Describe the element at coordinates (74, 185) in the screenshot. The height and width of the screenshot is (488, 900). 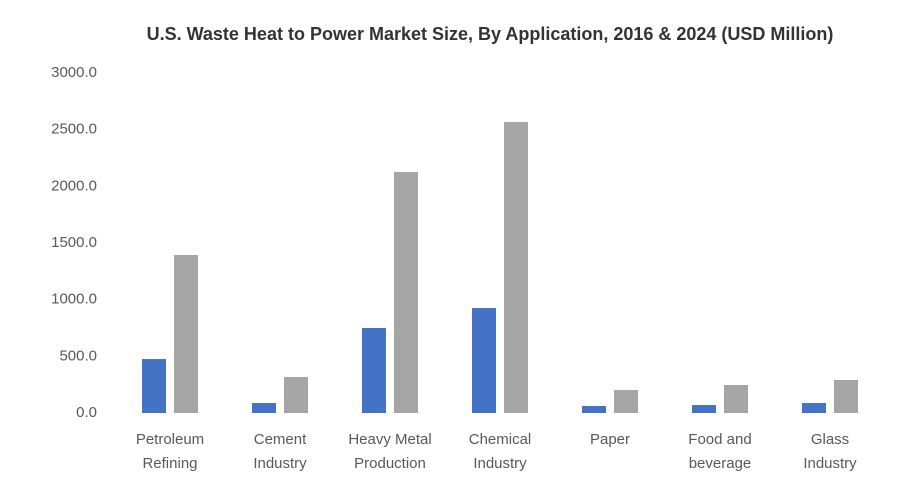
I see `y-tick-label: 2000.0` at that location.